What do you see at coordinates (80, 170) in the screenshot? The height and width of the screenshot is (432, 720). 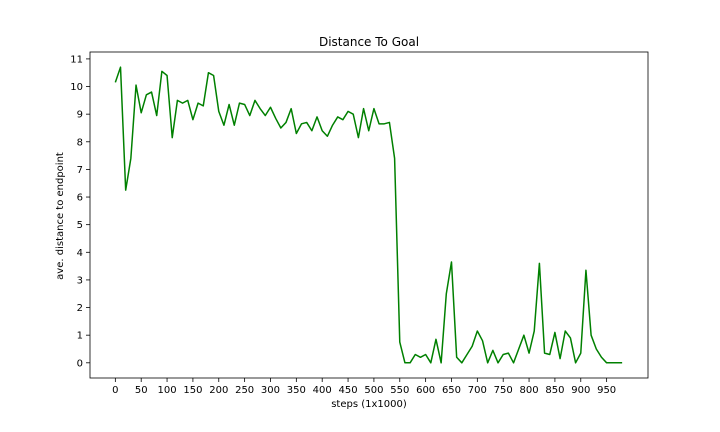 I see `y-tick-label: 7` at bounding box center [80, 170].